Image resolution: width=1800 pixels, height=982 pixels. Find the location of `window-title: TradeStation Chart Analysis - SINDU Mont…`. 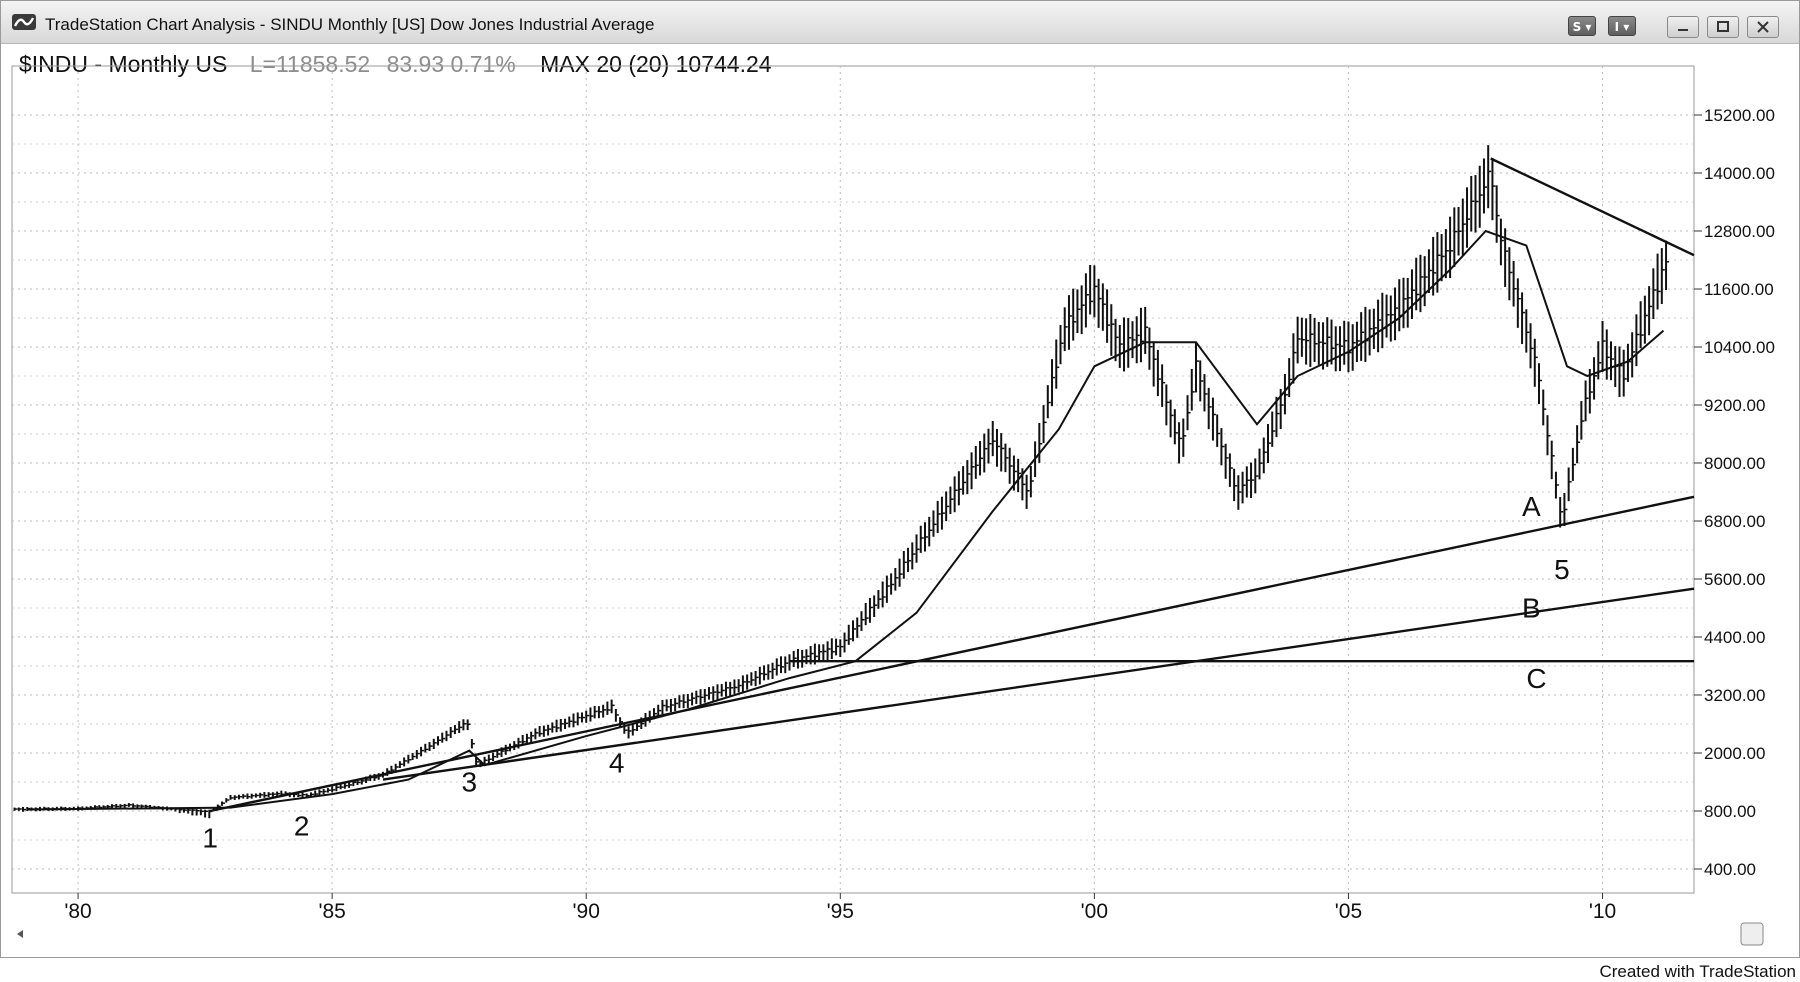

window-title: TradeStation Chart Analysis - SINDU Mont… is located at coordinates (350, 24).